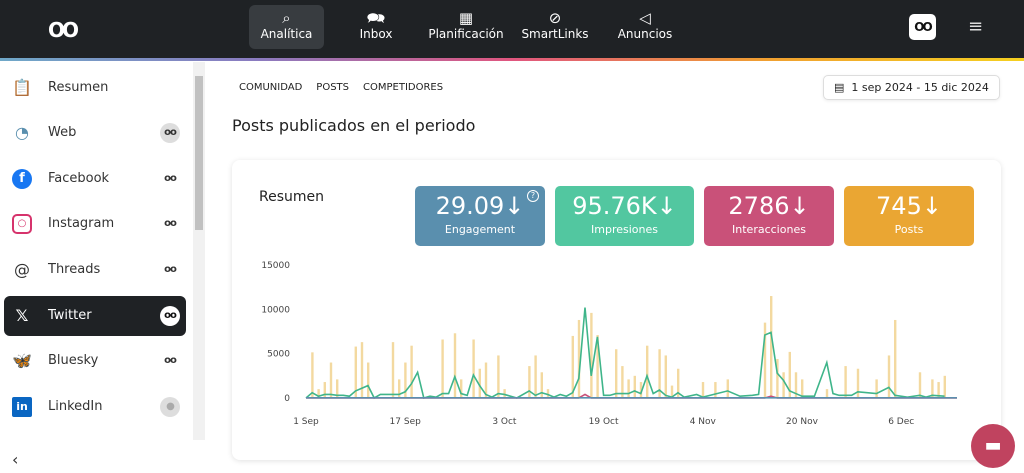  What do you see at coordinates (480, 216) in the screenshot?
I see `kpi-engagement: 29.09↓ Engagement?` at bounding box center [480, 216].